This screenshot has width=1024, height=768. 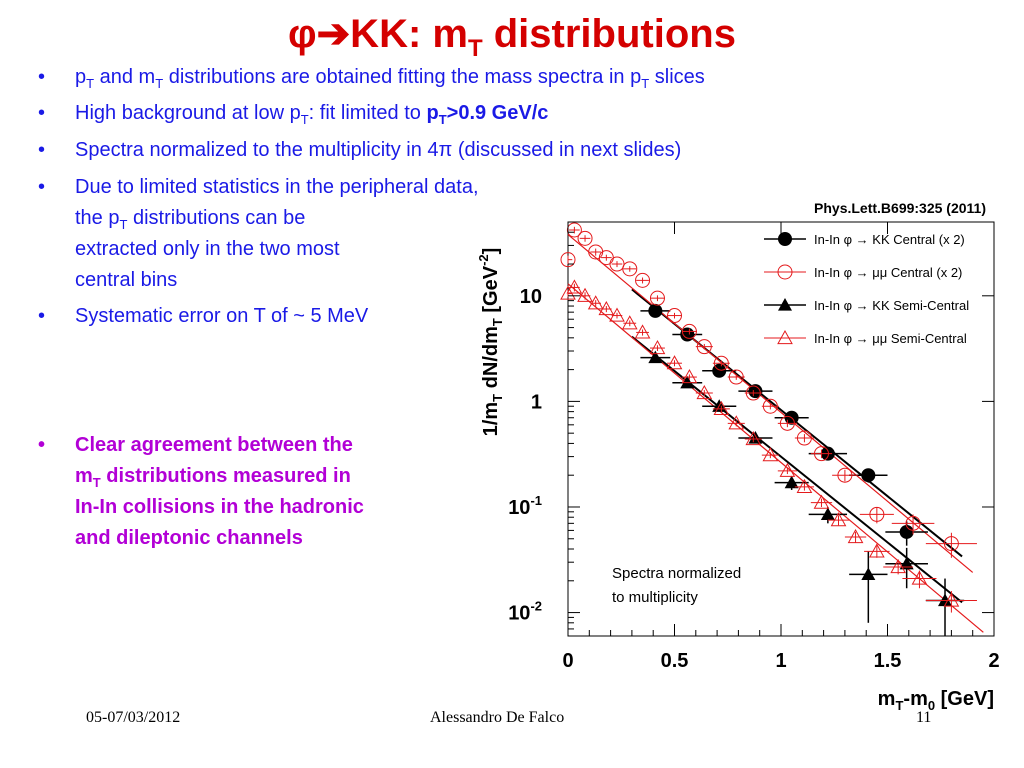 I want to click on x-tick-label: 1.5, so click(x=888, y=661).